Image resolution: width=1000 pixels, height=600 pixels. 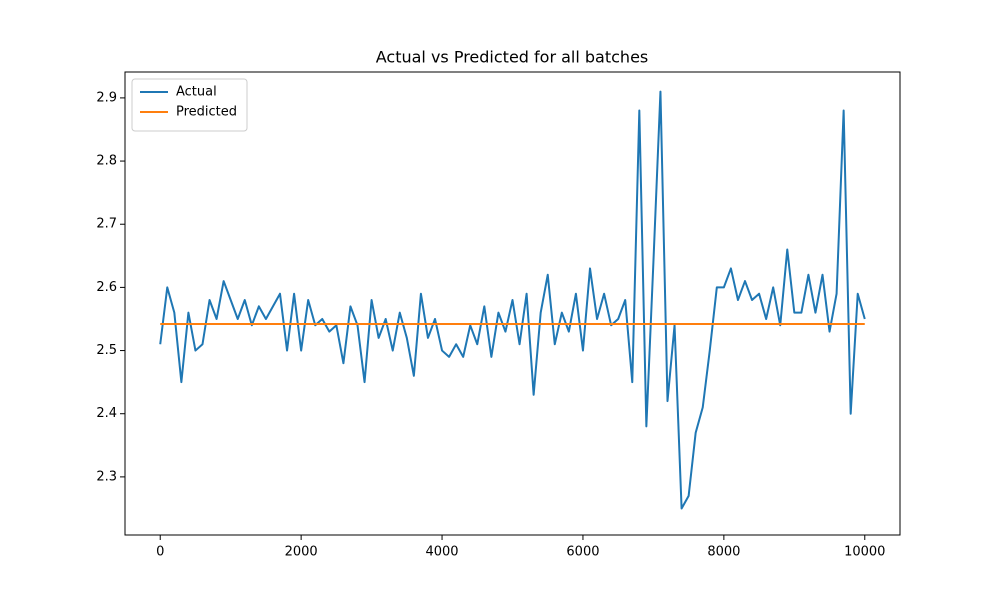 What do you see at coordinates (106, 287) in the screenshot?
I see `y-tick-label: 2.6` at bounding box center [106, 287].